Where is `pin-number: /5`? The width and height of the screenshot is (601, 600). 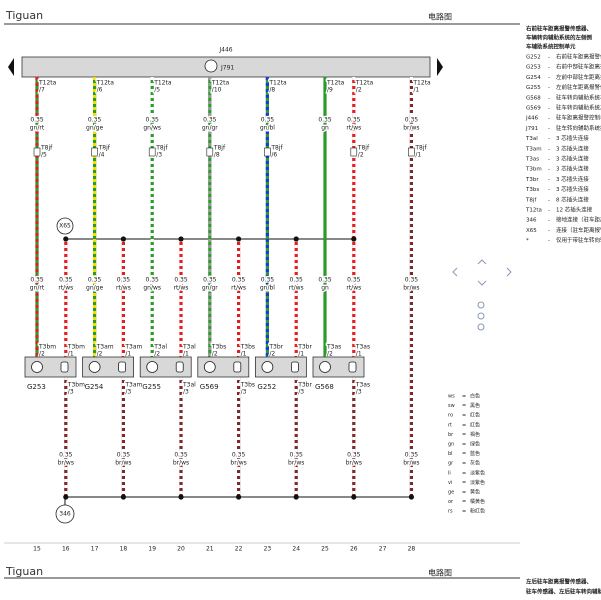
pin-number: /5 is located at coordinates (157, 90).